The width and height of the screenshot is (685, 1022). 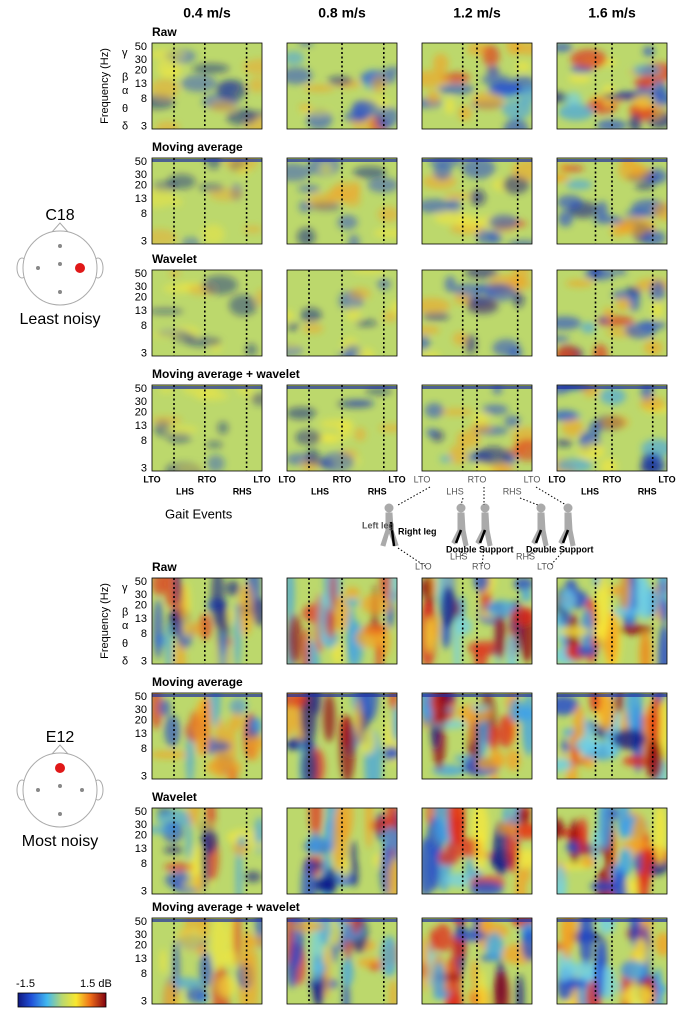 What do you see at coordinates (125, 626) in the screenshot?
I see `band-label: α` at bounding box center [125, 626].